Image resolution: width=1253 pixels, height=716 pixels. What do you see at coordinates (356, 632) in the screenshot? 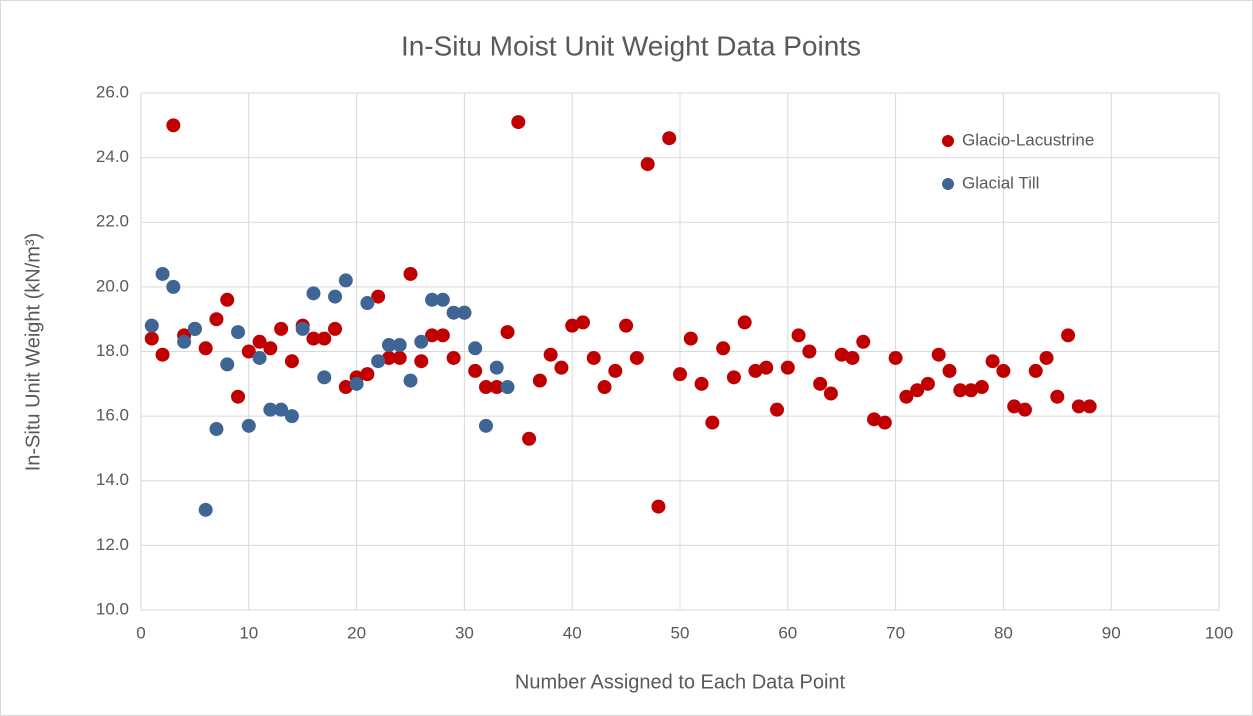
I see `x-tick-label: 20` at bounding box center [356, 632].